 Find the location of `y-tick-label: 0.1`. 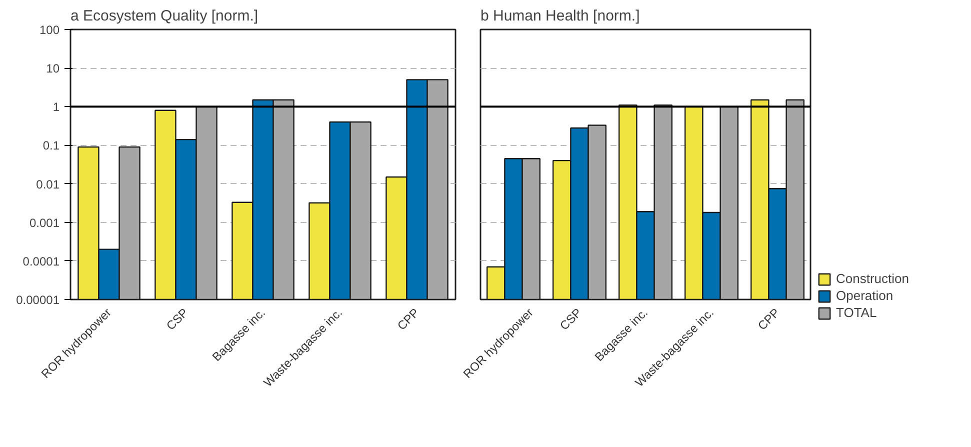

y-tick-label: 0.1 is located at coordinates (51, 145).